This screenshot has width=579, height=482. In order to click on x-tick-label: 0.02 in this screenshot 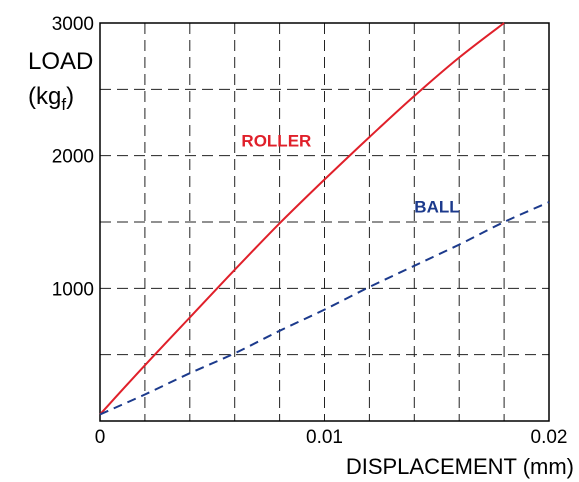, I will do `click(549, 437)`.